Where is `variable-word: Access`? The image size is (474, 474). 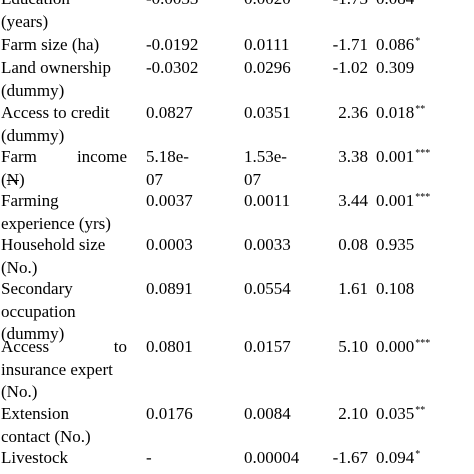
variable-word: Access is located at coordinates (25, 346).